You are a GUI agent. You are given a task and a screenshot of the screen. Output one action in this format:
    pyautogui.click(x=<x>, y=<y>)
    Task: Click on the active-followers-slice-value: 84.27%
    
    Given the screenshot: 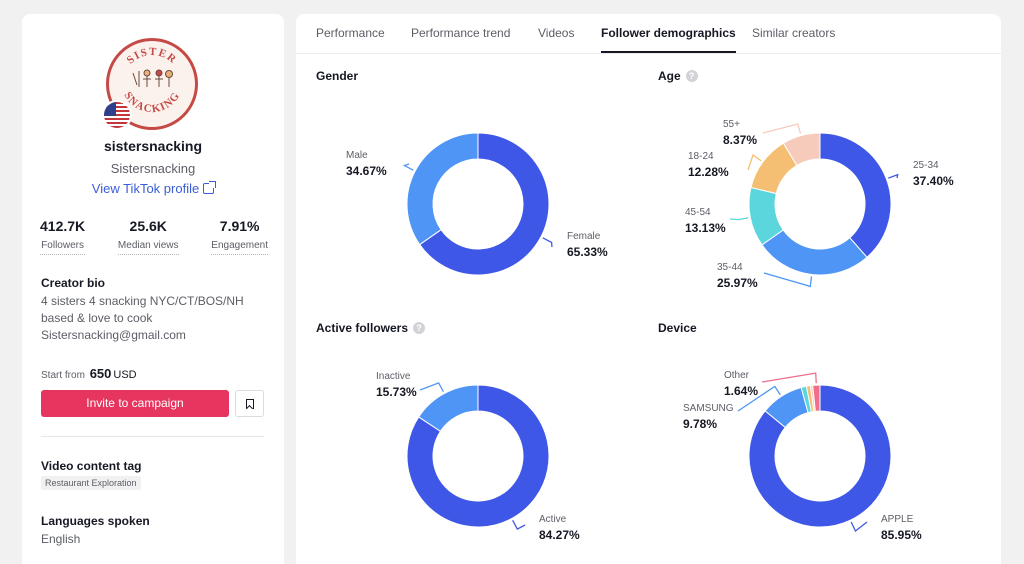 What is the action you would take?
    pyautogui.click(x=559, y=535)
    